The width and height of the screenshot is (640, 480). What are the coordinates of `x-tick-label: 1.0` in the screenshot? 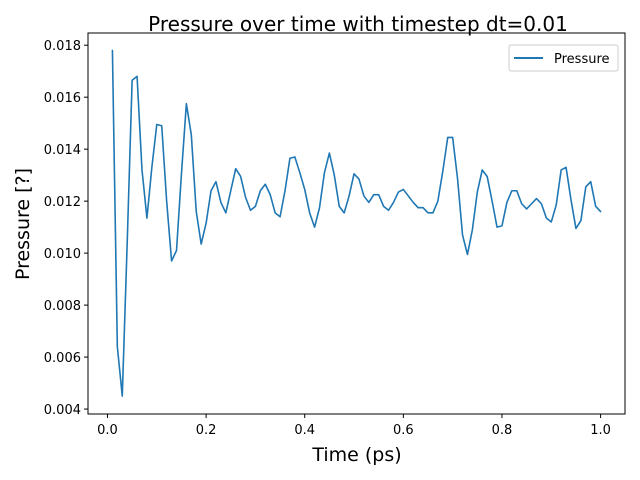 It's located at (600, 430).